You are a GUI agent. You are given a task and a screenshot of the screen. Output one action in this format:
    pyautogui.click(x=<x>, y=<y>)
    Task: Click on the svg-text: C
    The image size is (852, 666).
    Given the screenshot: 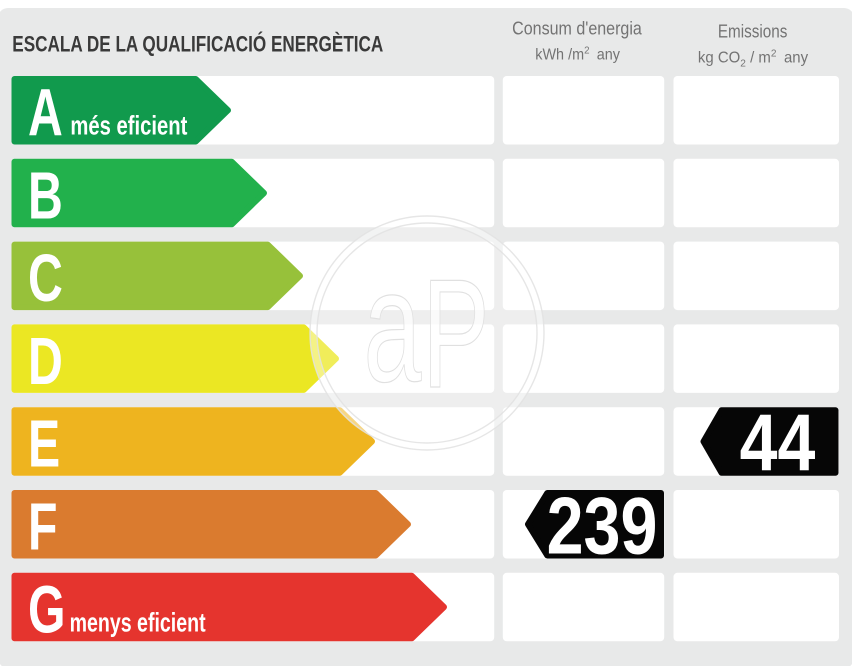 What is the action you would take?
    pyautogui.click(x=45, y=278)
    